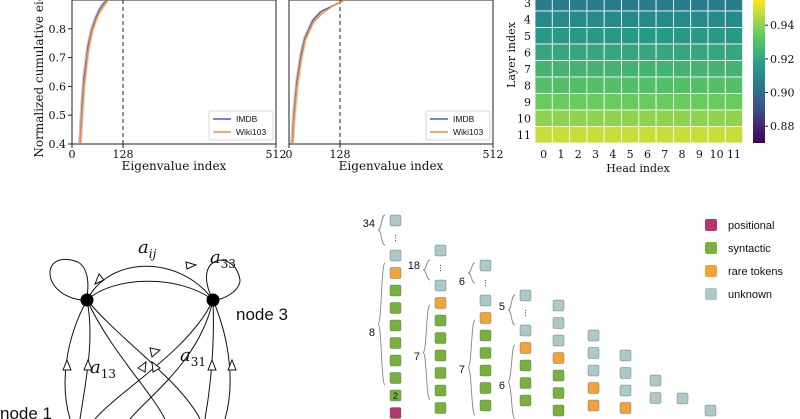 Image resolution: width=800 pixels, height=419 pixels. What do you see at coordinates (711, 294) in the screenshot?
I see `legend-unknown-swatch` at bounding box center [711, 294].